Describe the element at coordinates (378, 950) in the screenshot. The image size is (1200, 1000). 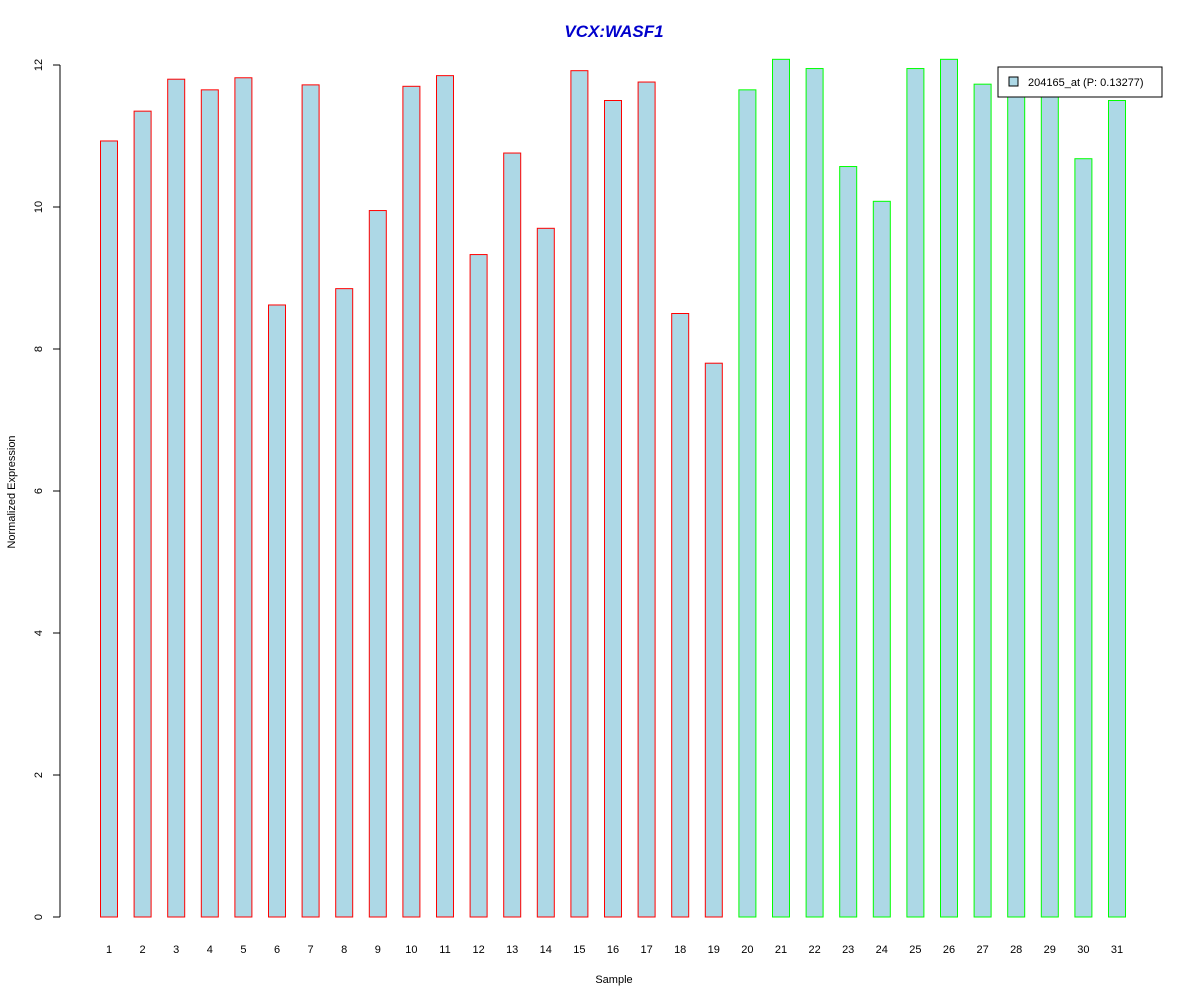
I see `x-tick-label: 9` at that location.